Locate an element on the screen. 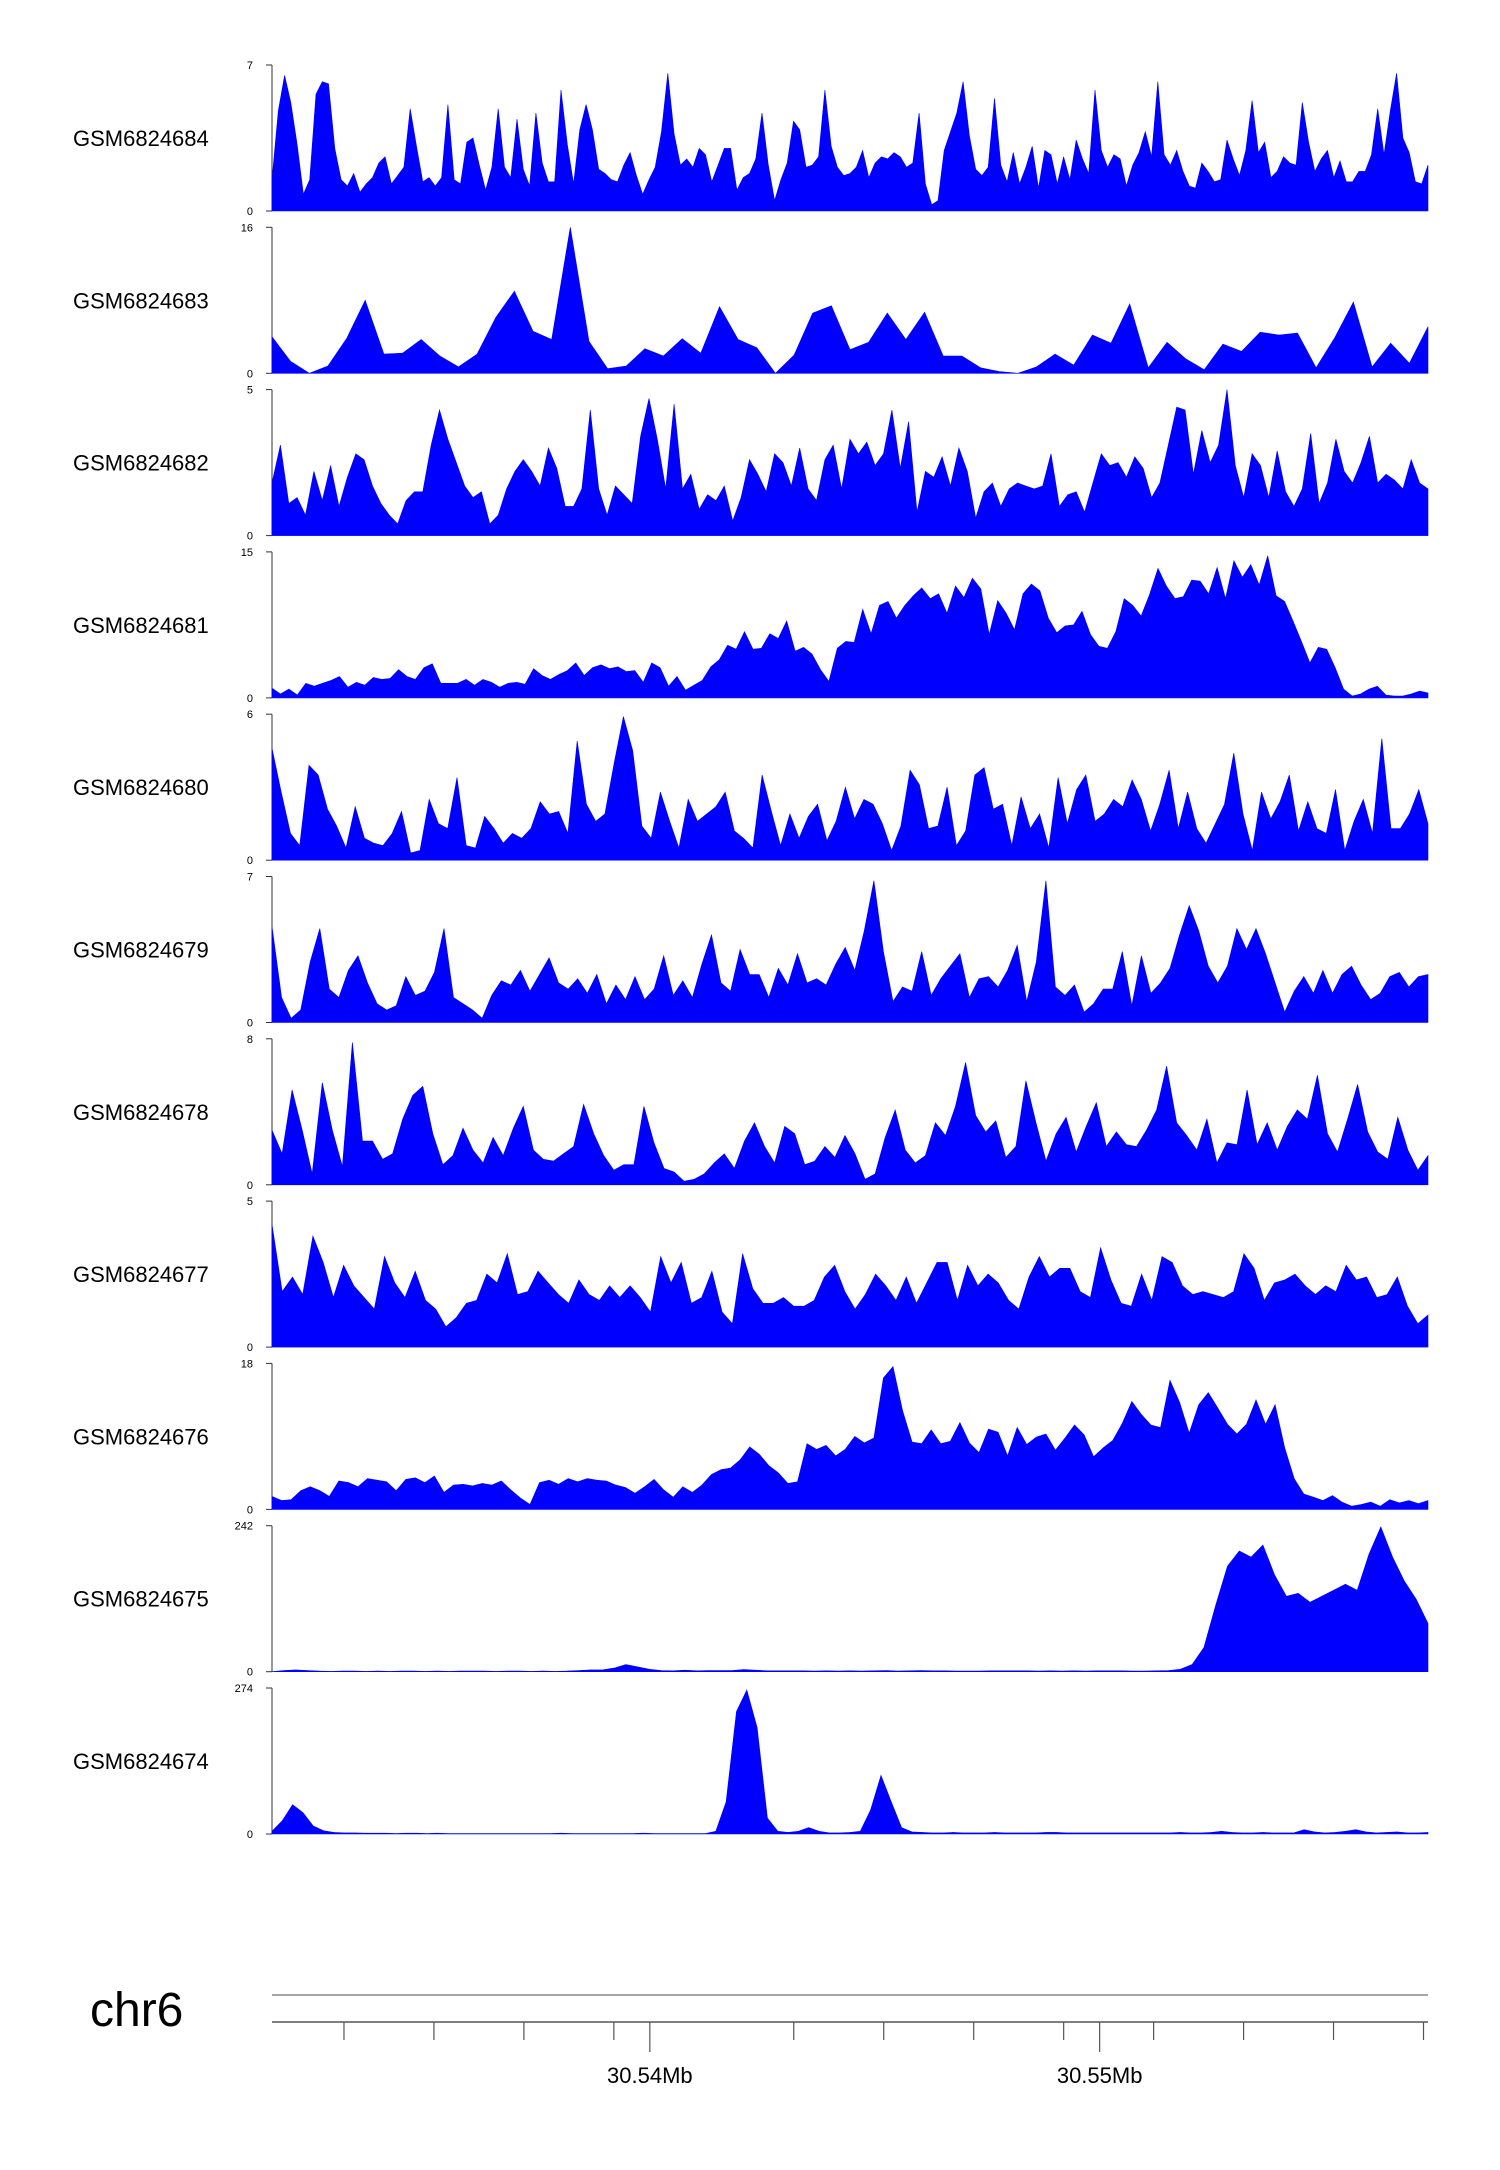 This screenshot has width=1500, height=2170. y-max-label: 18 is located at coordinates (247, 1364).